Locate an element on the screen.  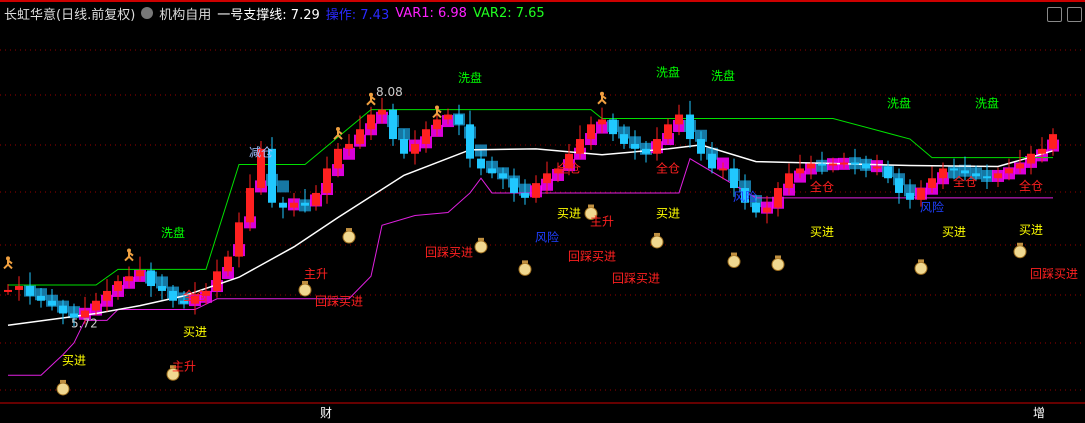
signal-label: 减仓 is located at coordinates (261, 153).